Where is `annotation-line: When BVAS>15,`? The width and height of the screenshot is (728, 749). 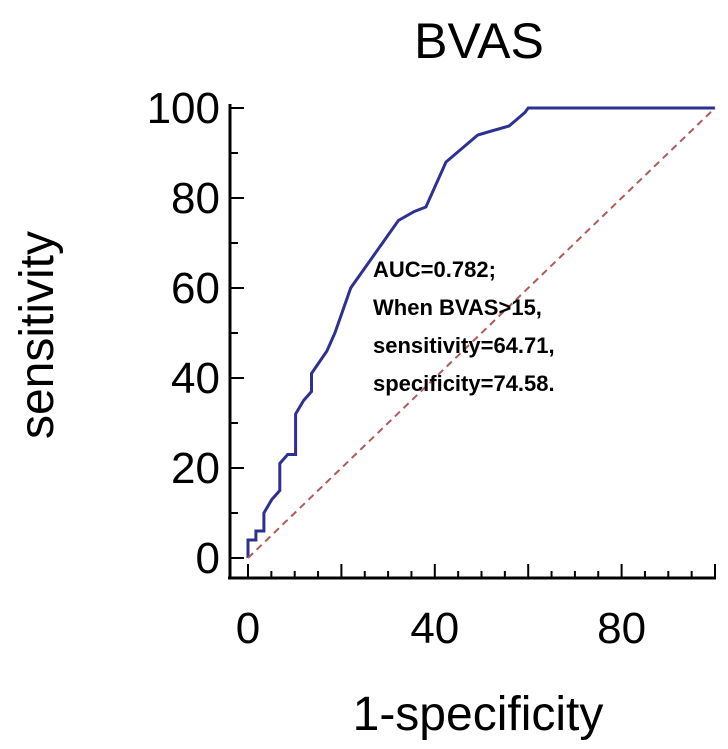 annotation-line: When BVAS>15, is located at coordinates (457, 307).